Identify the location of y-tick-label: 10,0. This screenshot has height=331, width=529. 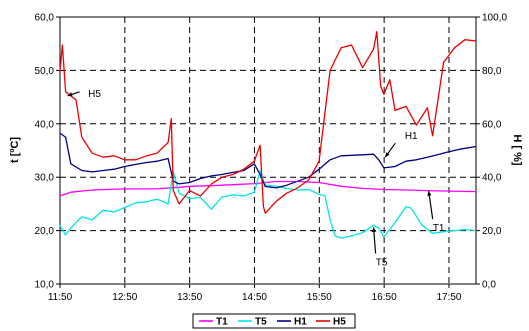
(45, 285).